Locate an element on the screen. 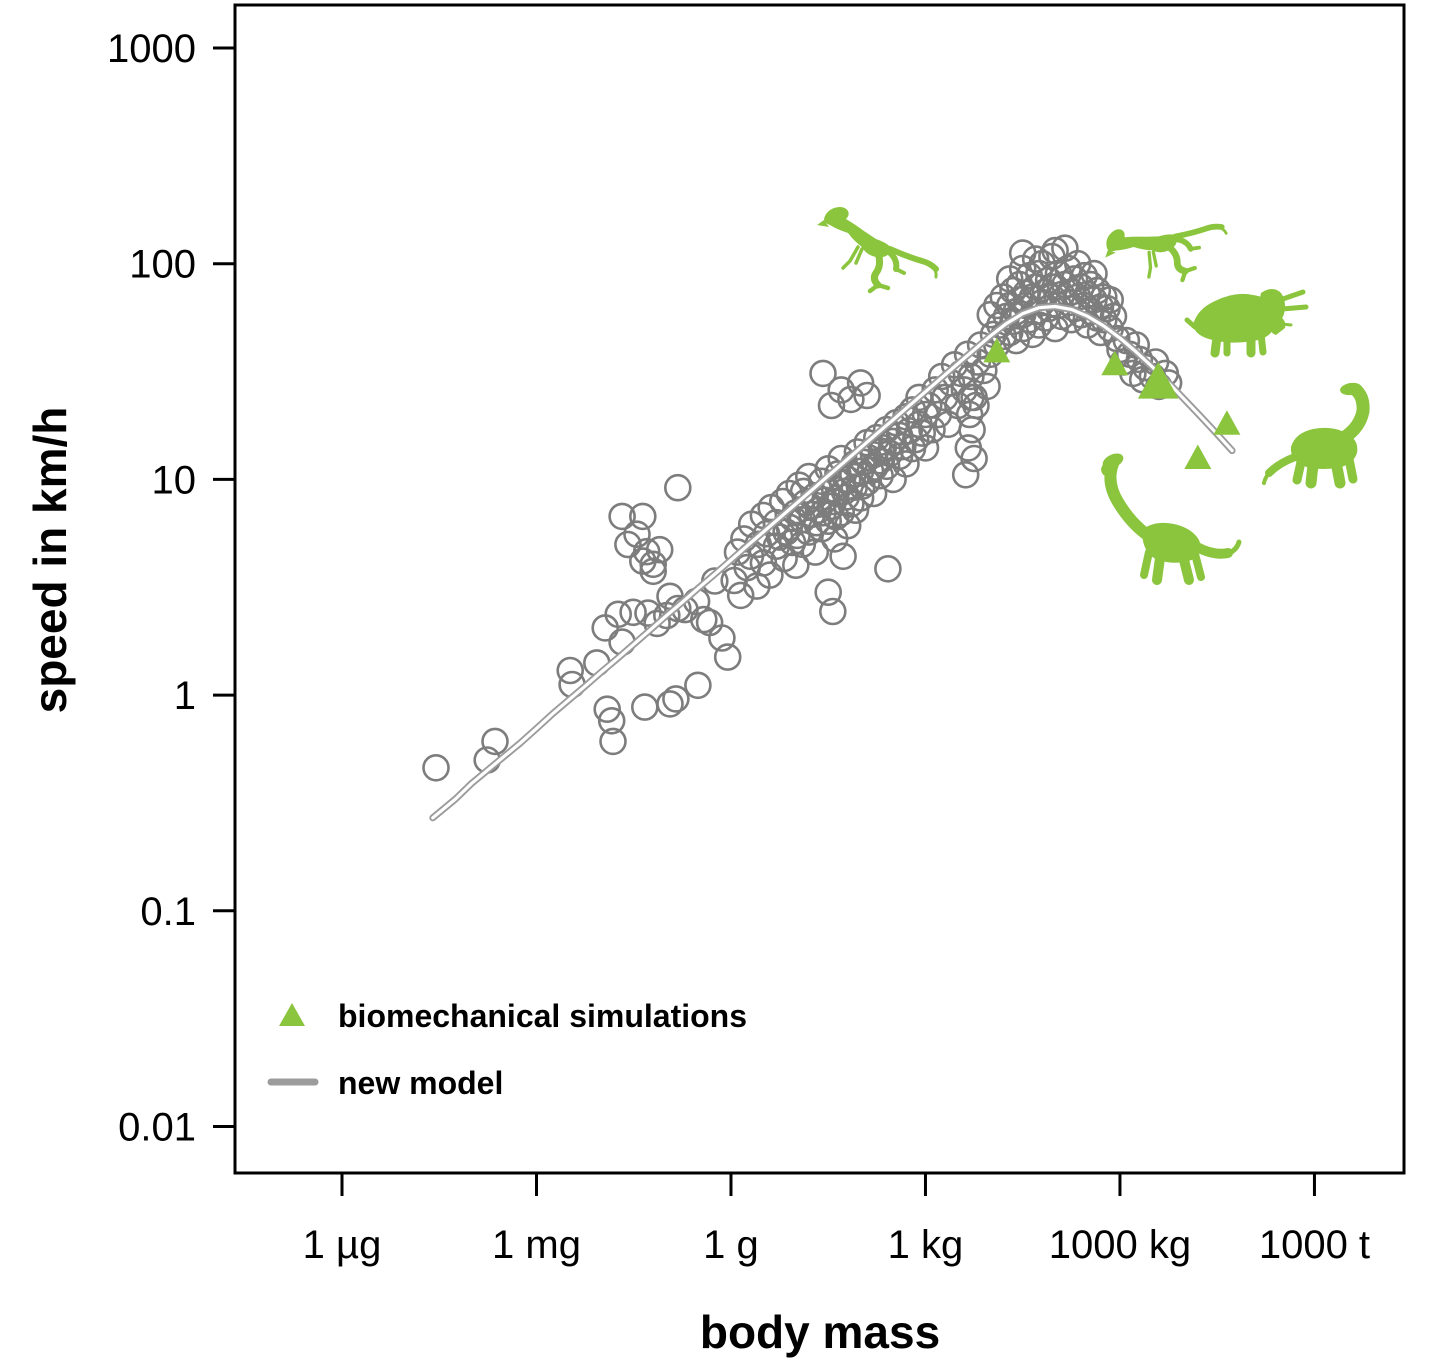 The width and height of the screenshot is (1440, 1372). x-tick-label: 1 g is located at coordinates (731, 1245).